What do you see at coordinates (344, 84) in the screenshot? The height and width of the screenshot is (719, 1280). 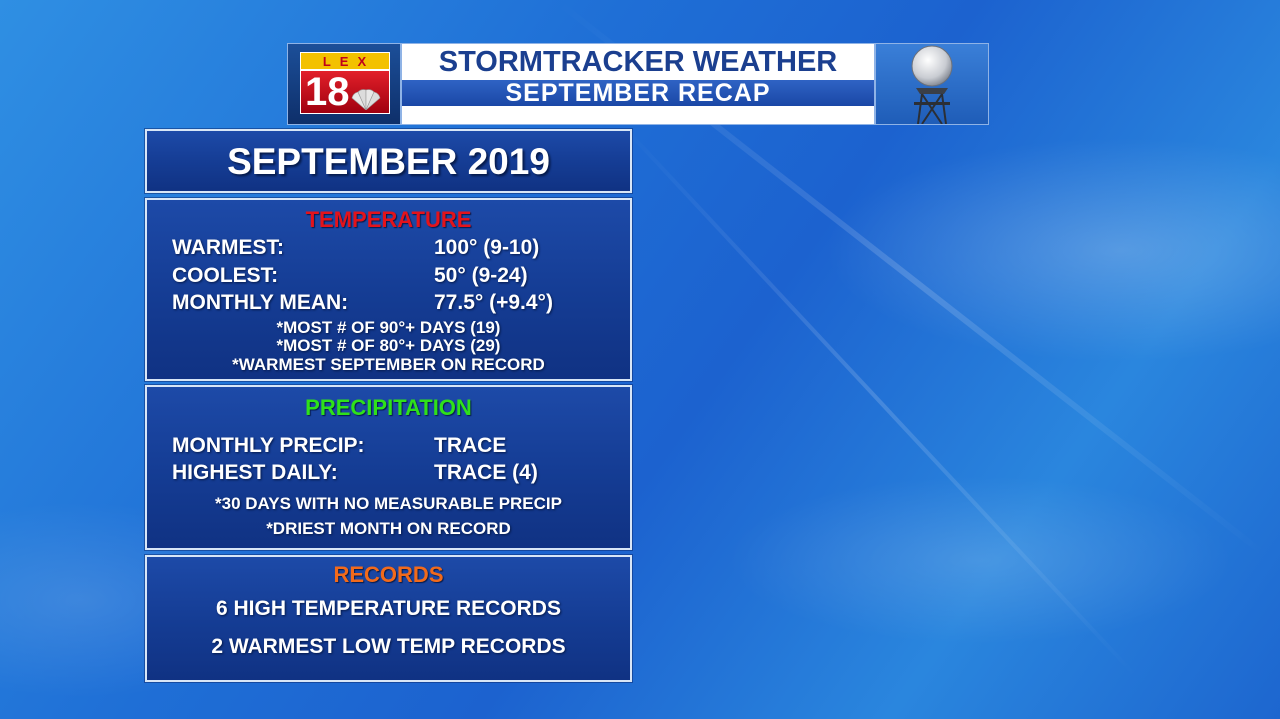 I see `station-logo: LEX 18` at bounding box center [344, 84].